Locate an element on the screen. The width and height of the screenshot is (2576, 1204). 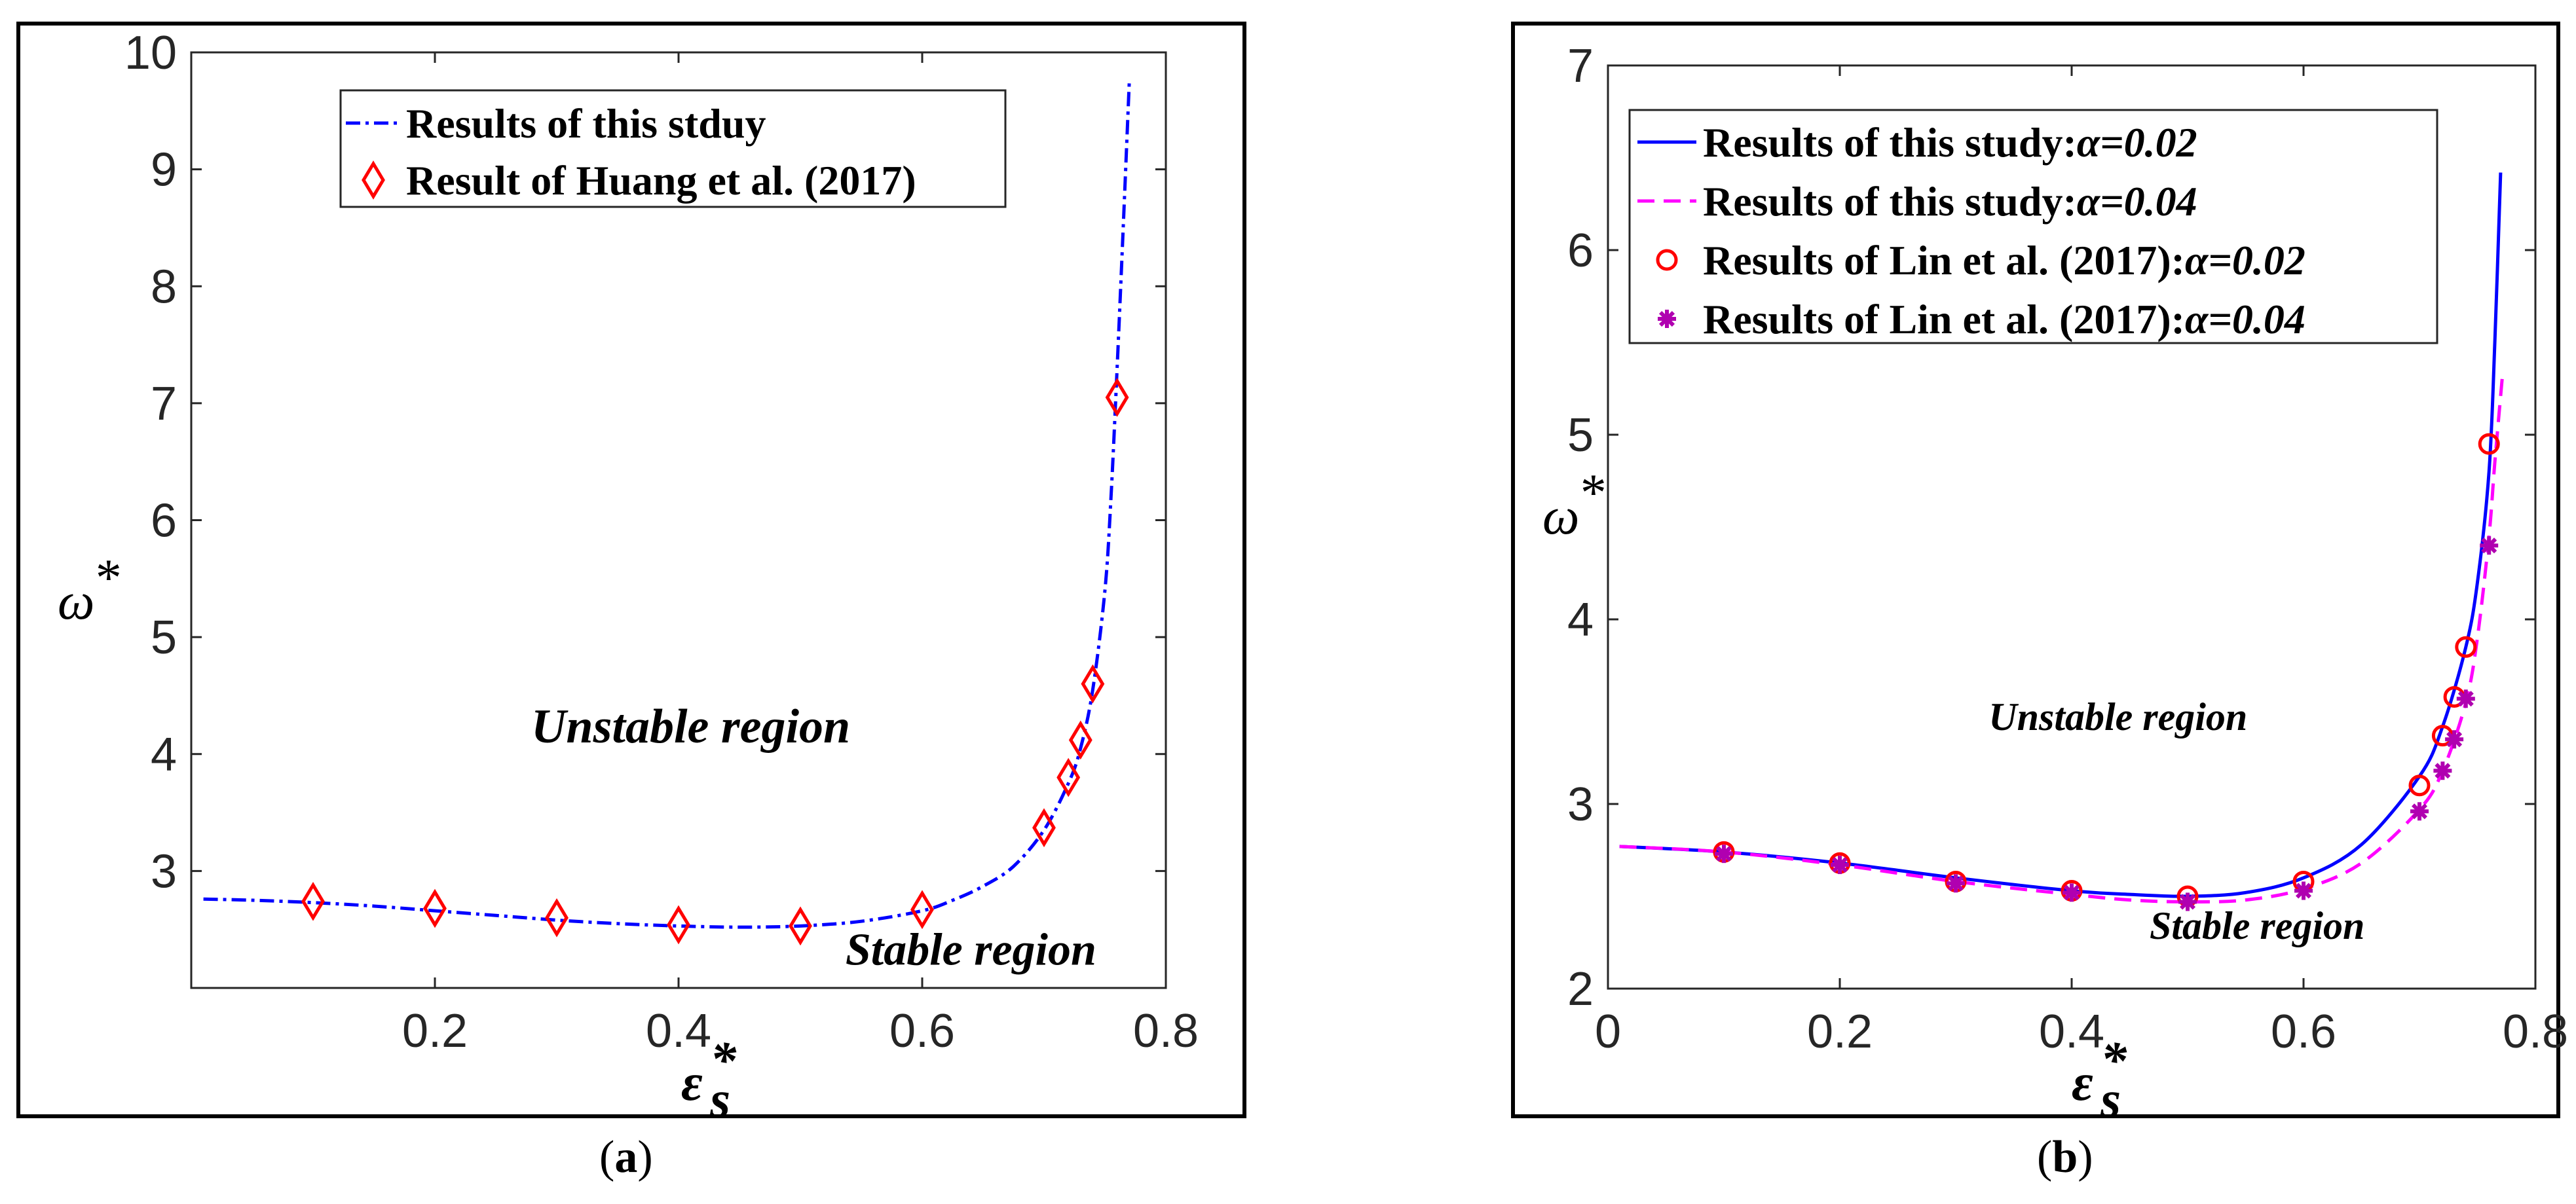
panel-caption: (a) is located at coordinates (626, 1157).